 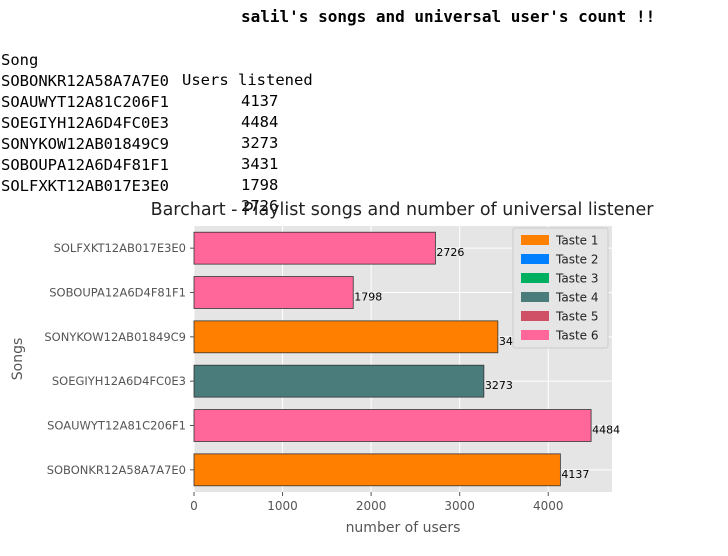 I want to click on x-tick-labels: 0 1000 2000 3000 4000, so click(x=377, y=502).